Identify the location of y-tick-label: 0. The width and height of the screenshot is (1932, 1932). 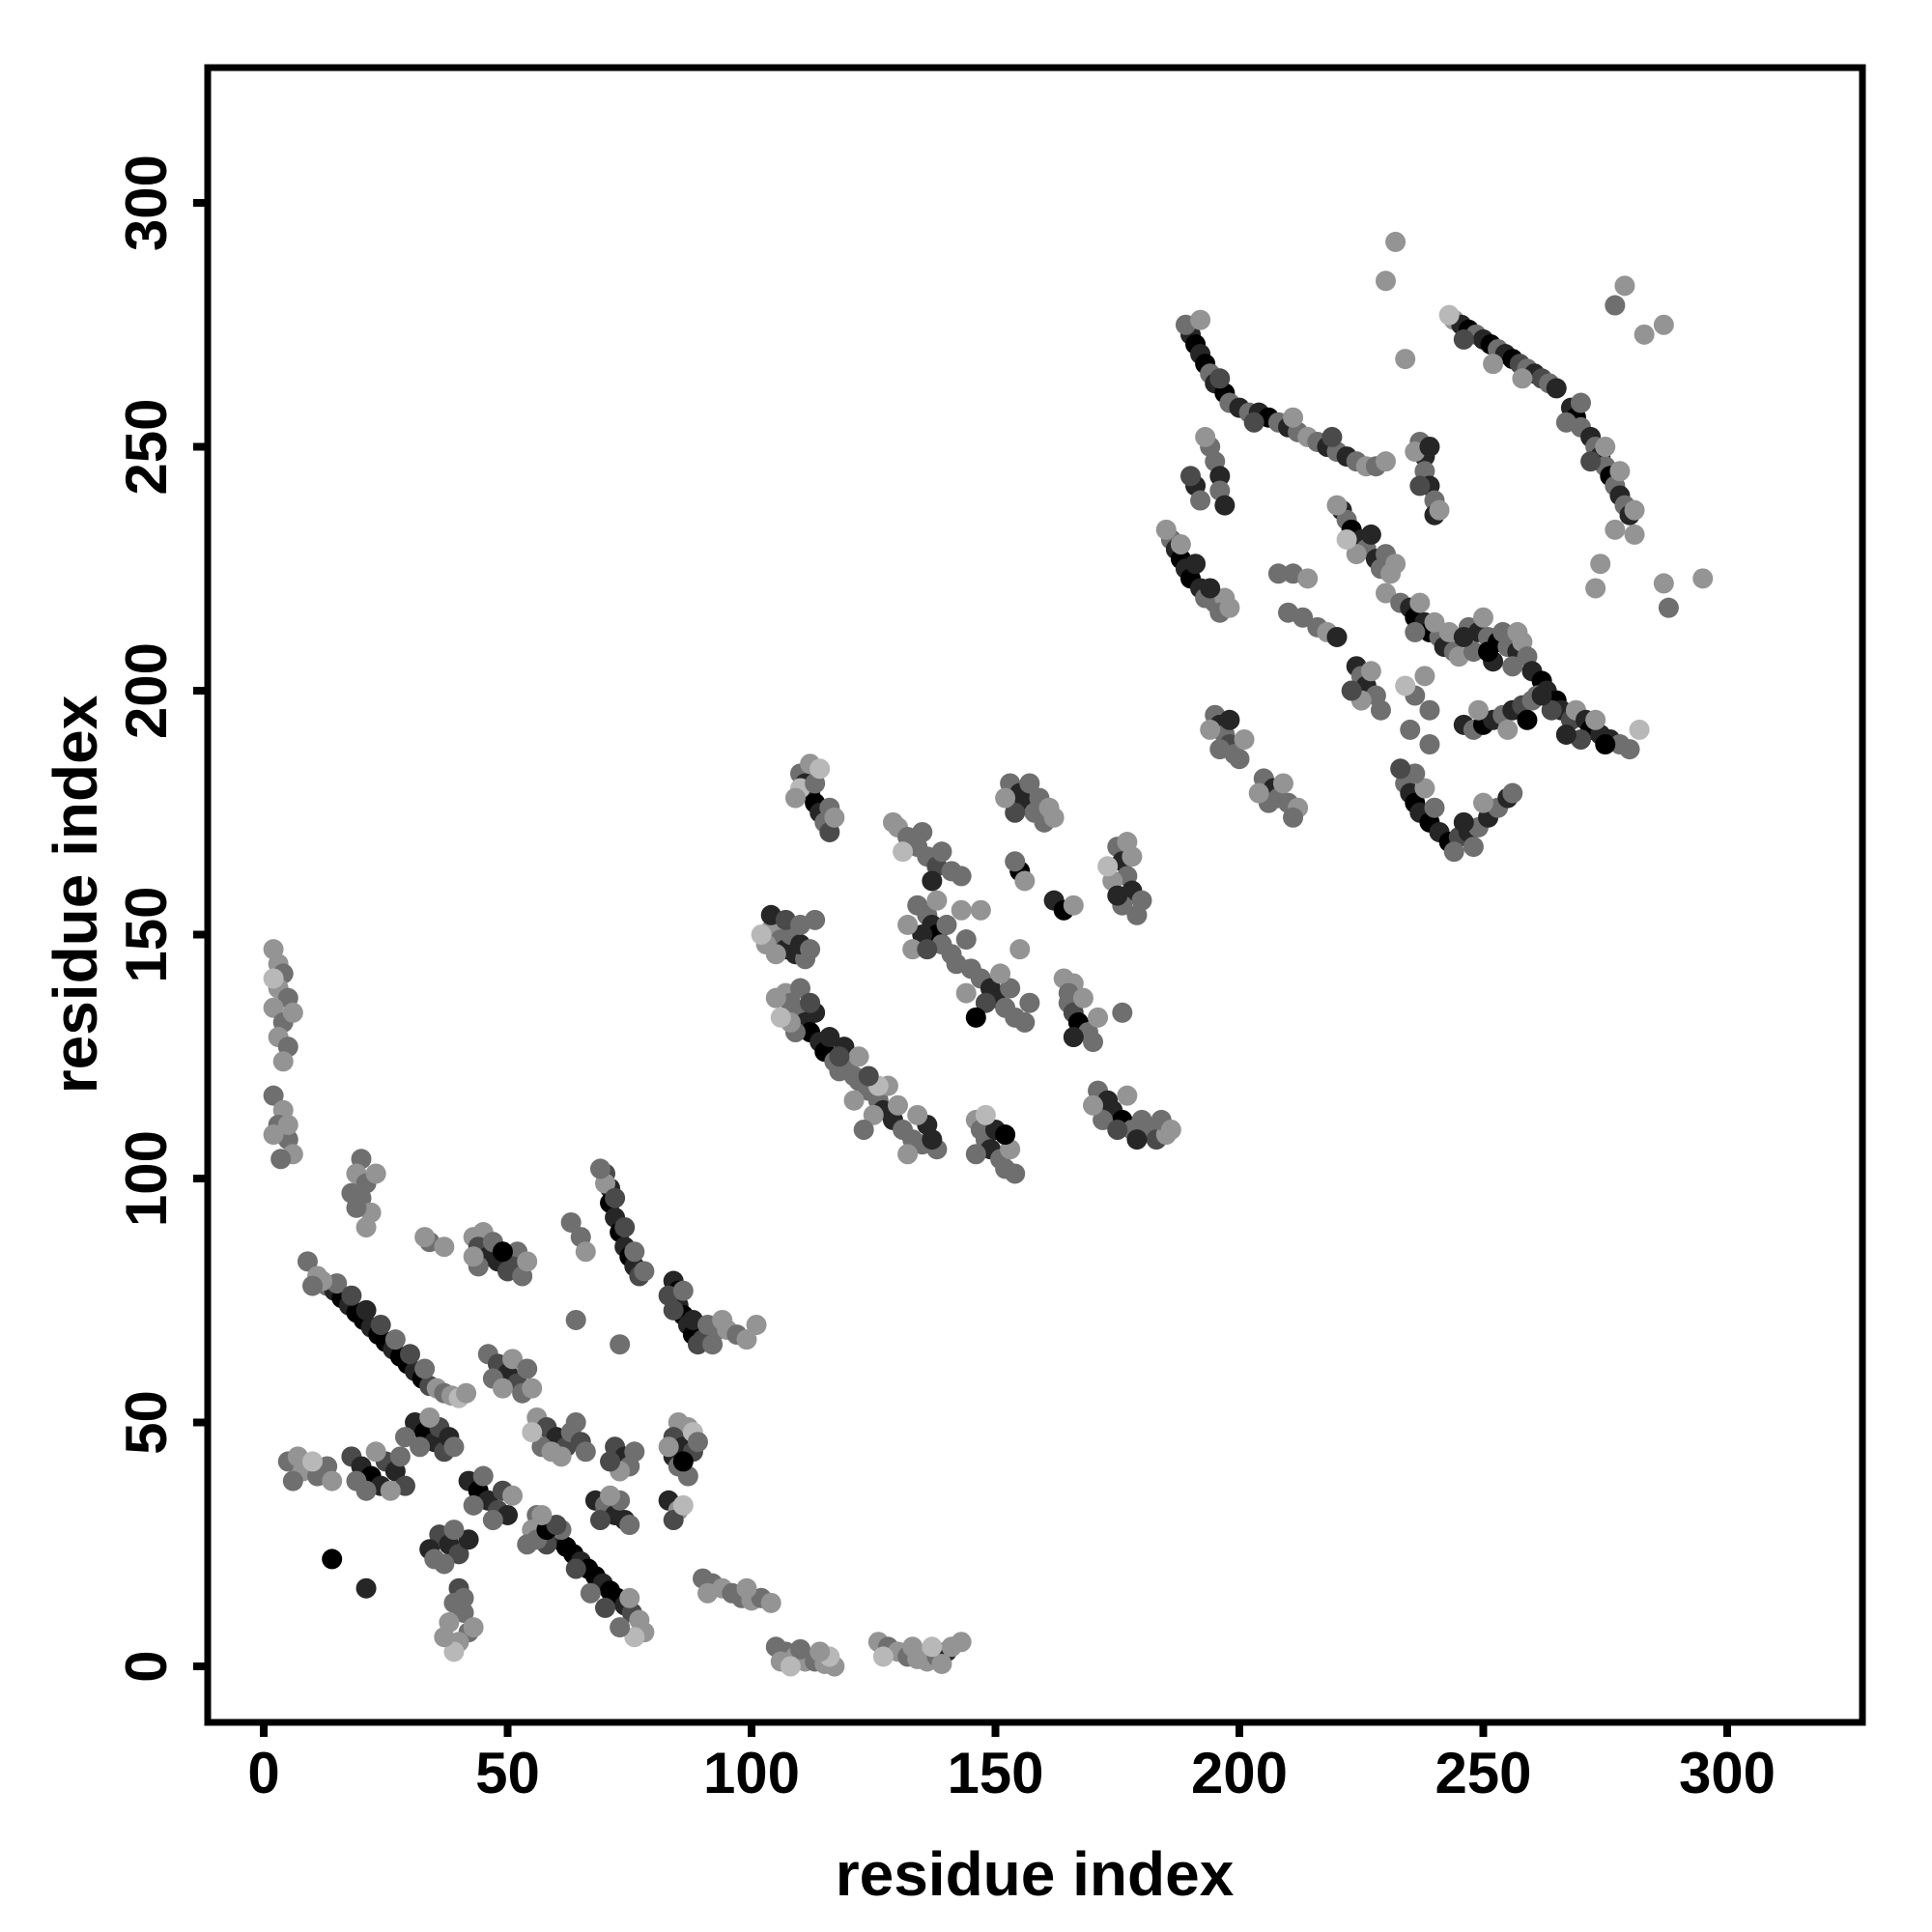
(146, 1666).